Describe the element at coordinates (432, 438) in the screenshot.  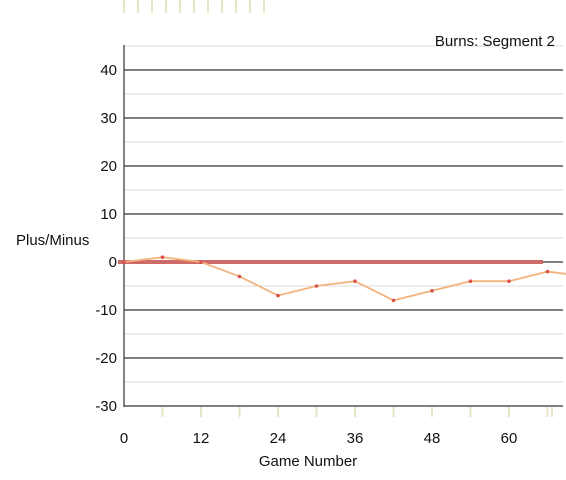
I see `x-tick-label: 48` at that location.